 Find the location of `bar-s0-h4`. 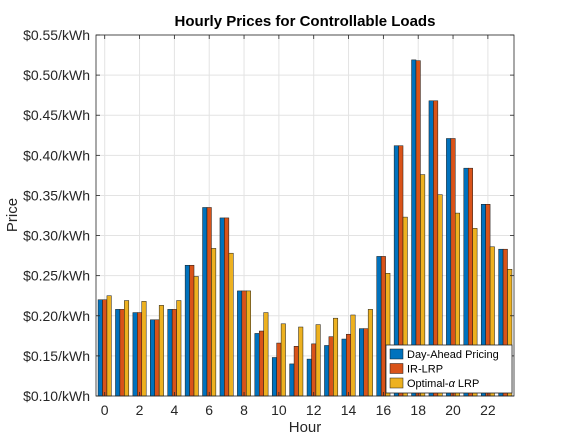

bar-s0-h4 is located at coordinates (170, 353).